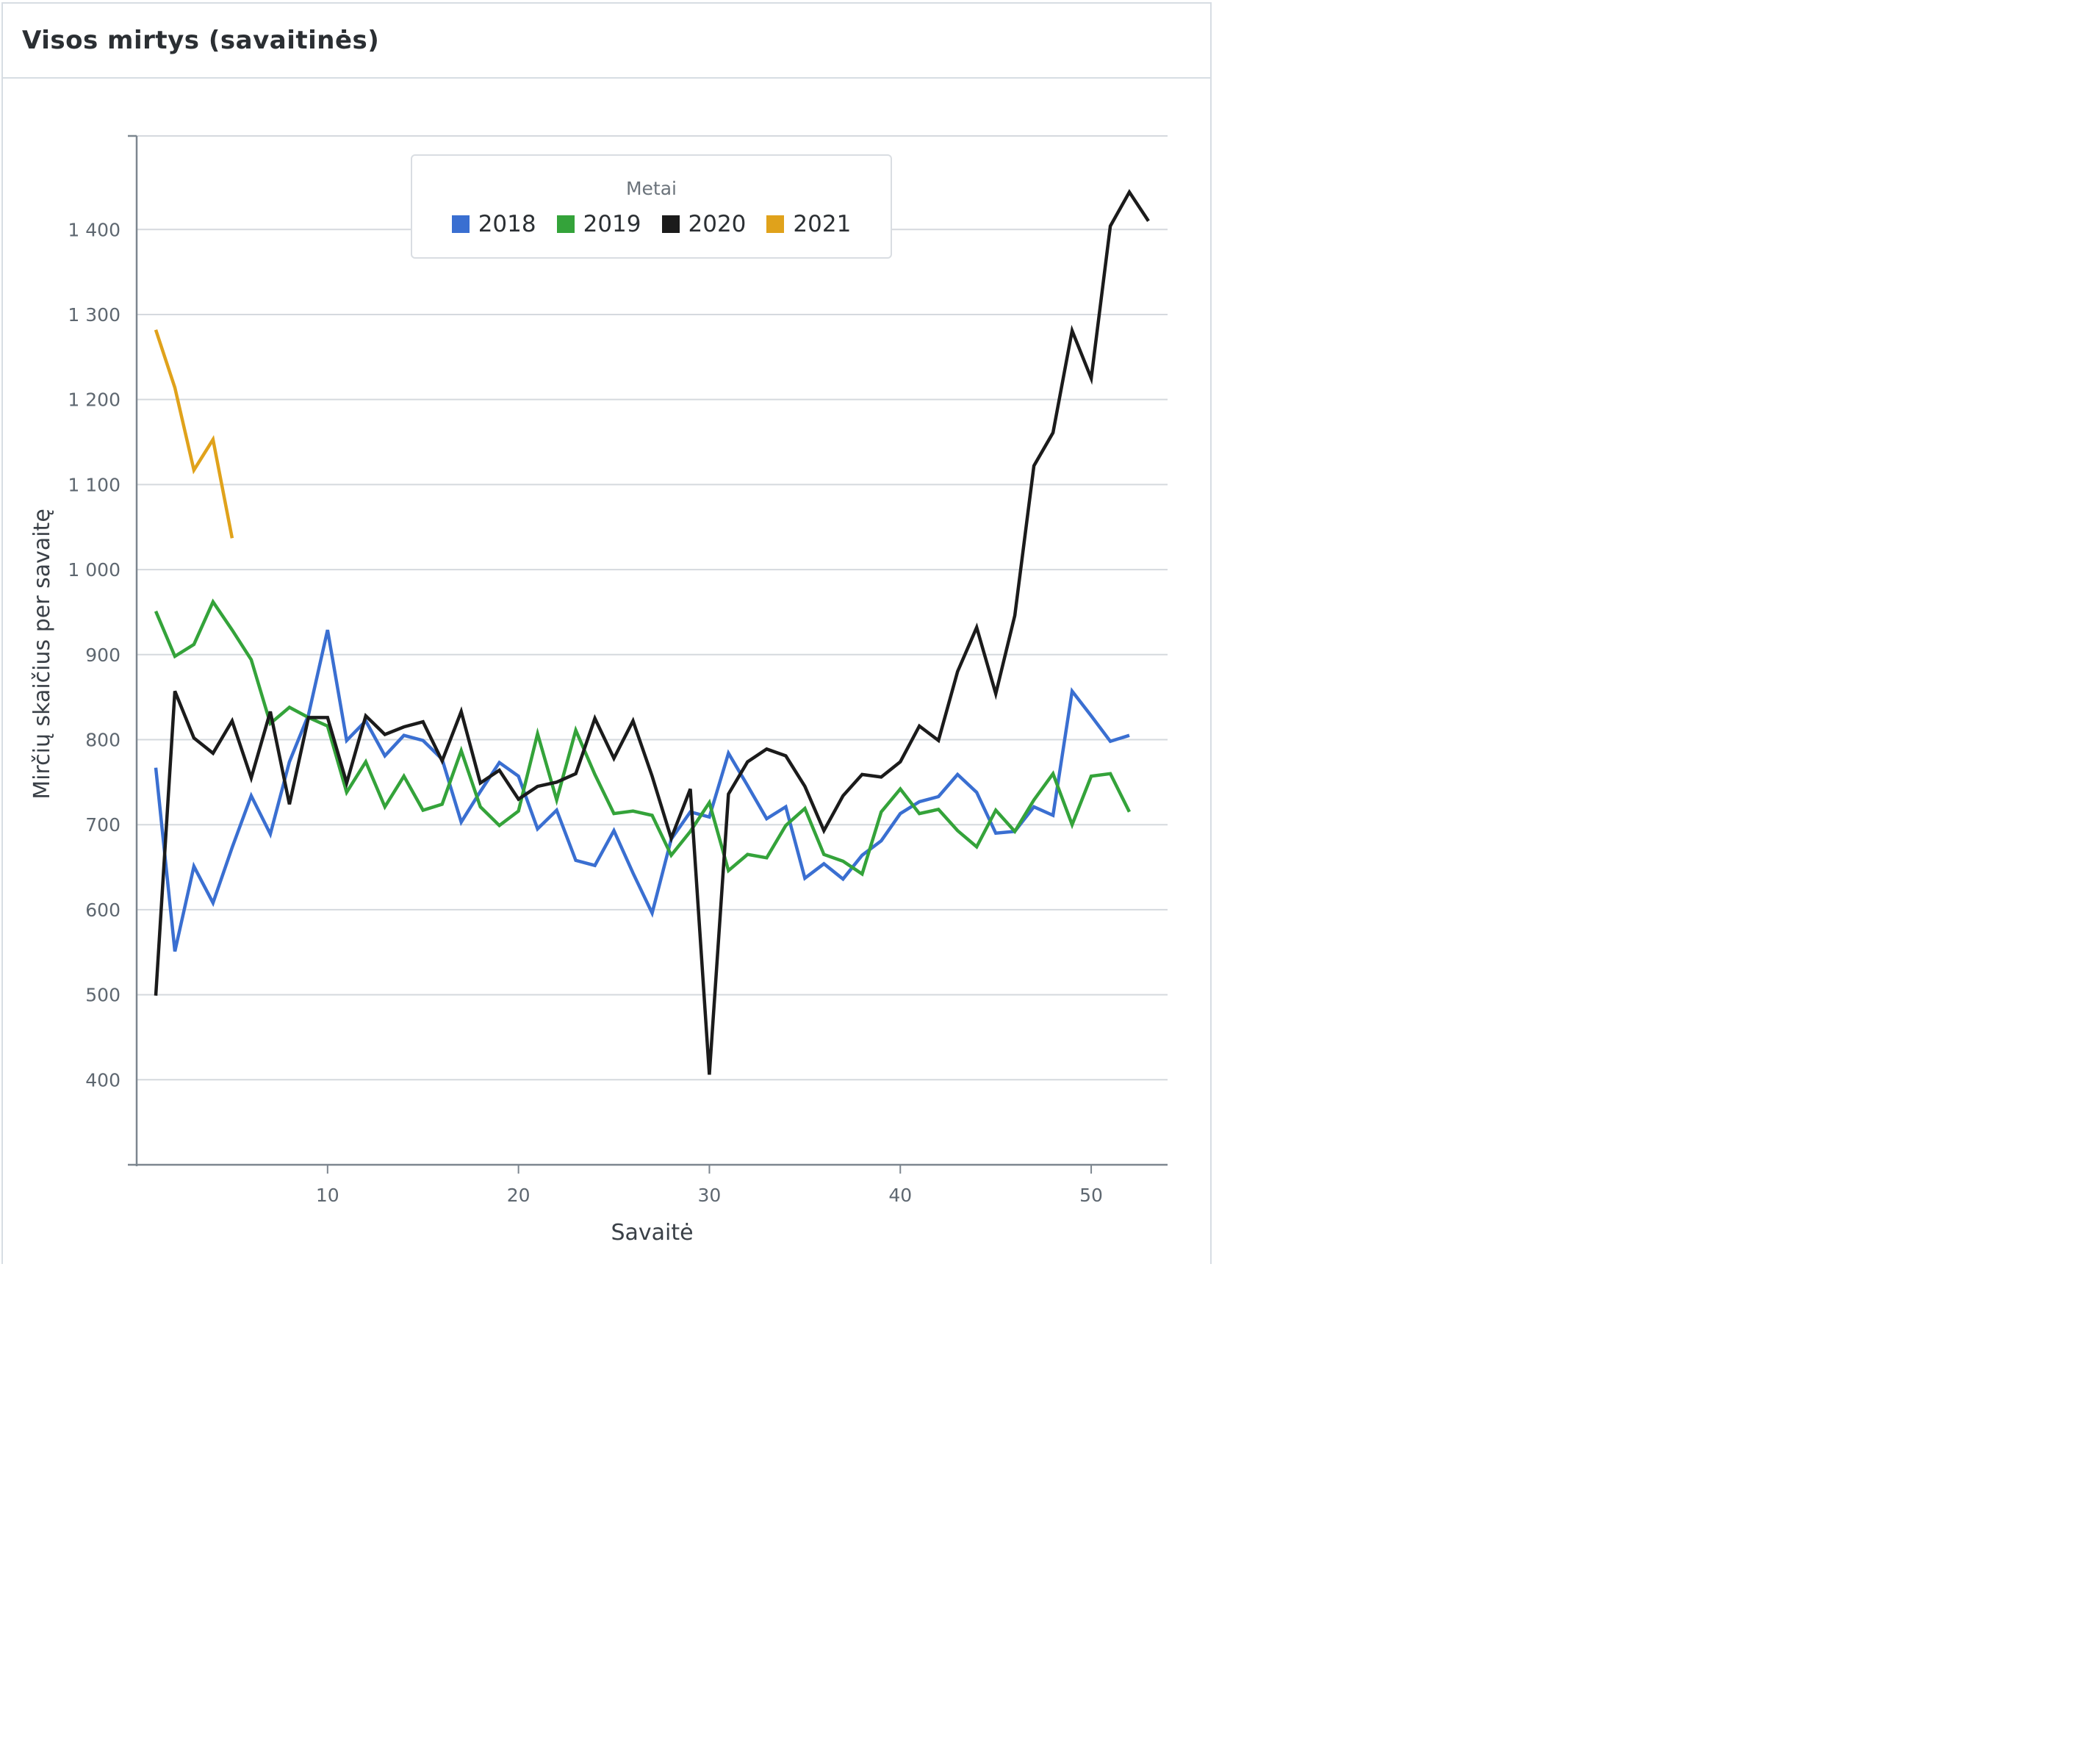  Describe the element at coordinates (900, 1196) in the screenshot. I see `x-tick-label: 40` at that location.